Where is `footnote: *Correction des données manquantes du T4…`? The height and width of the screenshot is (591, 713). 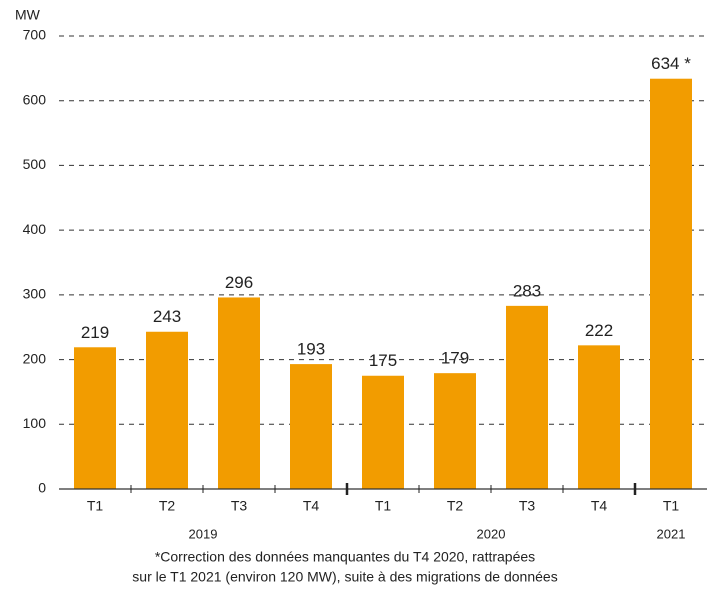 footnote: *Correction des données manquantes du T4… is located at coordinates (345, 557).